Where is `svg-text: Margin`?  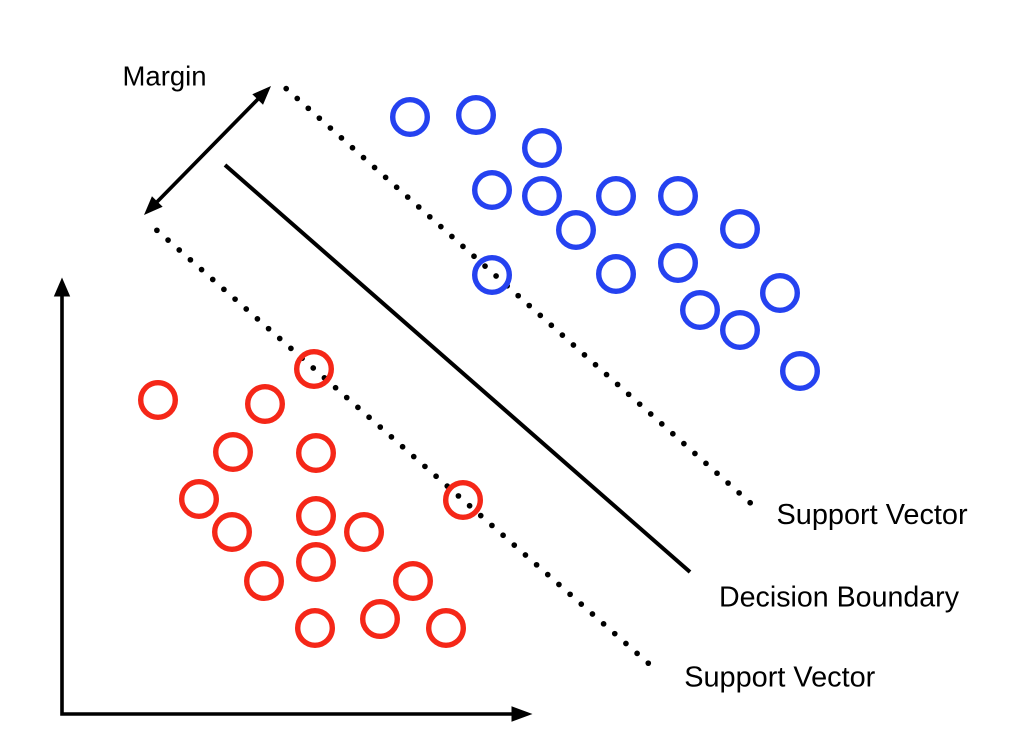 svg-text: Margin is located at coordinates (165, 75).